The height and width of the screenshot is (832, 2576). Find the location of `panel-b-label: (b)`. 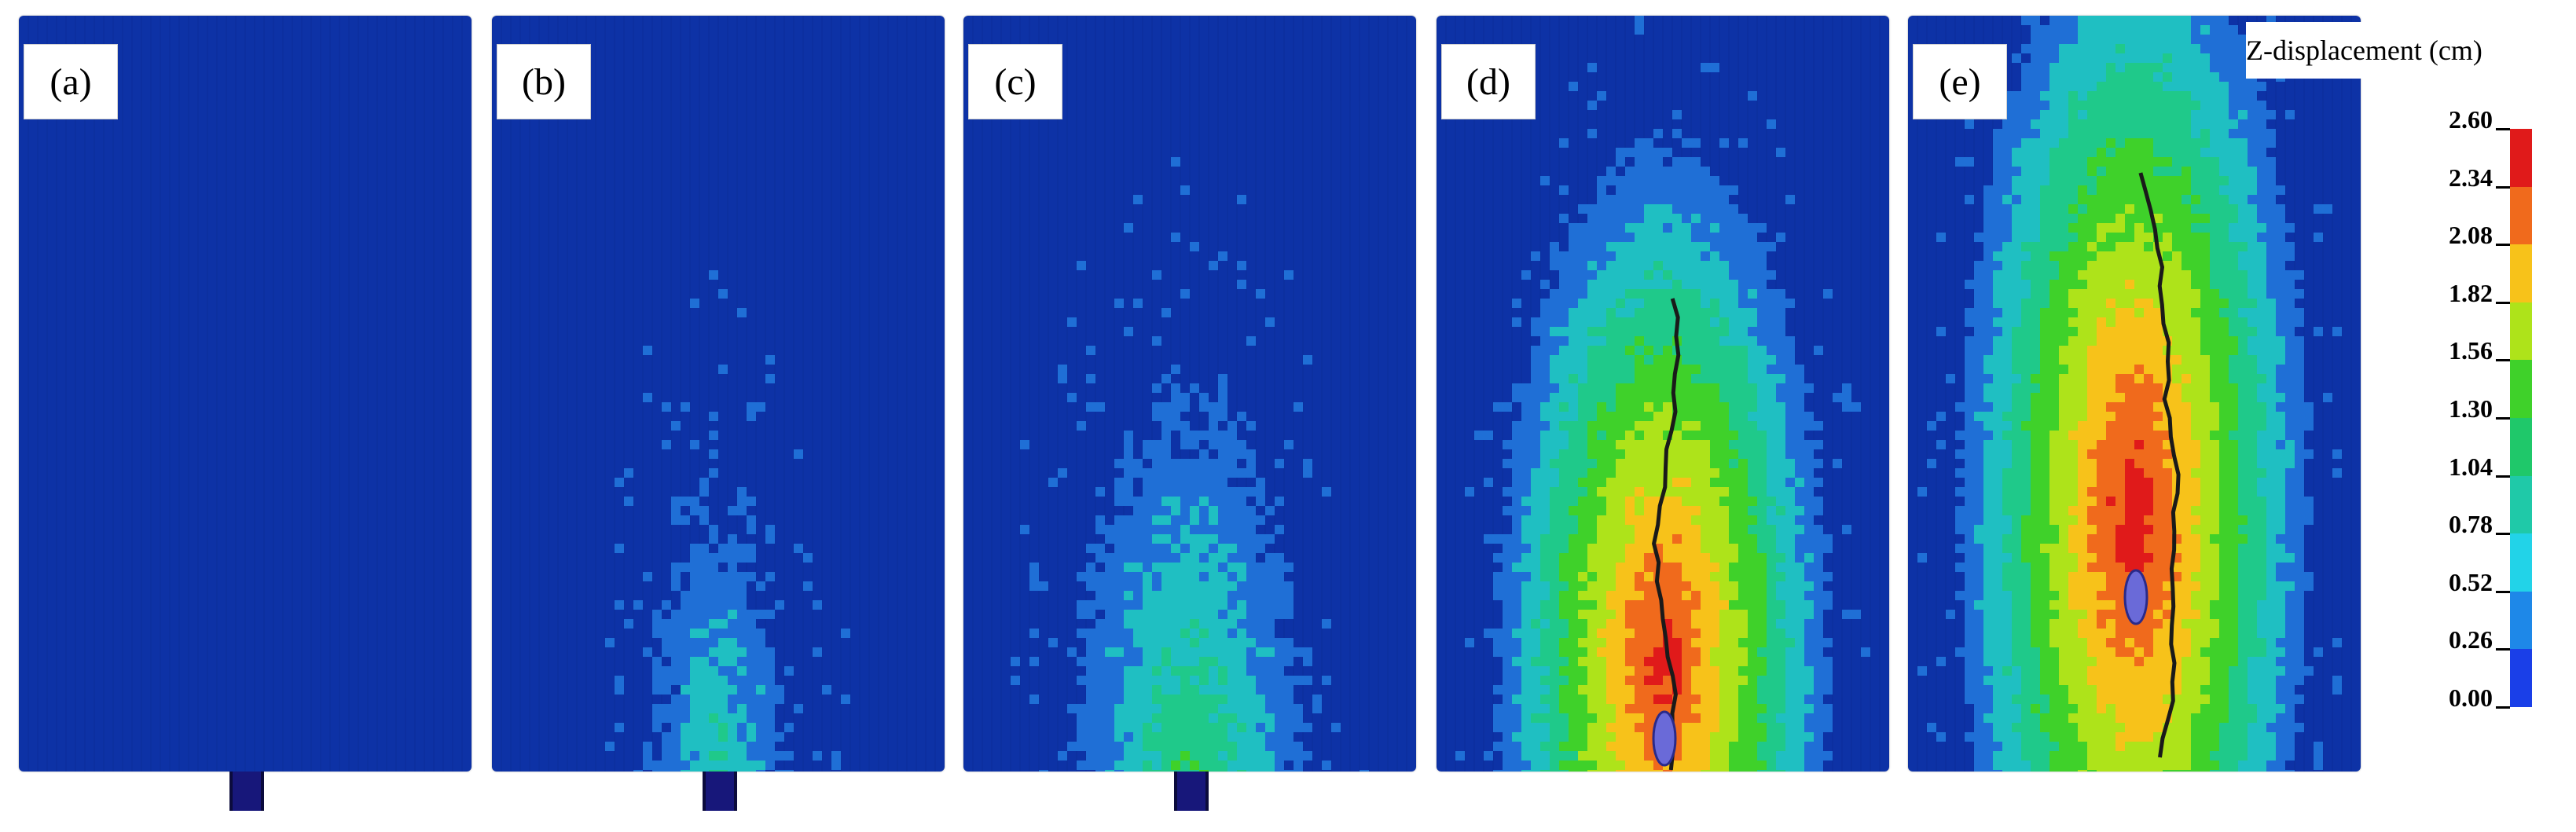

panel-b-label: (b) is located at coordinates (544, 81).